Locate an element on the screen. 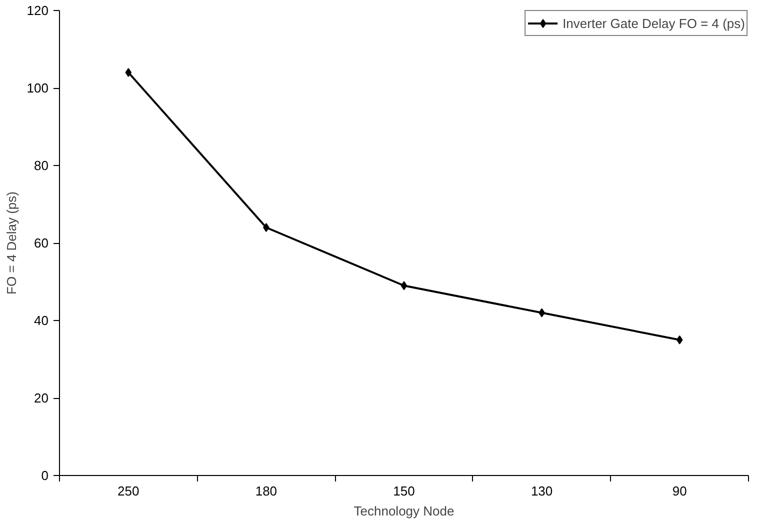 This screenshot has width=758, height=521. x-tick-label: 150 is located at coordinates (404, 491).